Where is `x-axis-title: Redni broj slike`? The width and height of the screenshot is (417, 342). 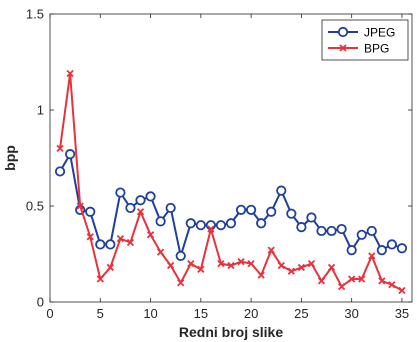 x-axis-title: Redni broj slike is located at coordinates (231, 332).